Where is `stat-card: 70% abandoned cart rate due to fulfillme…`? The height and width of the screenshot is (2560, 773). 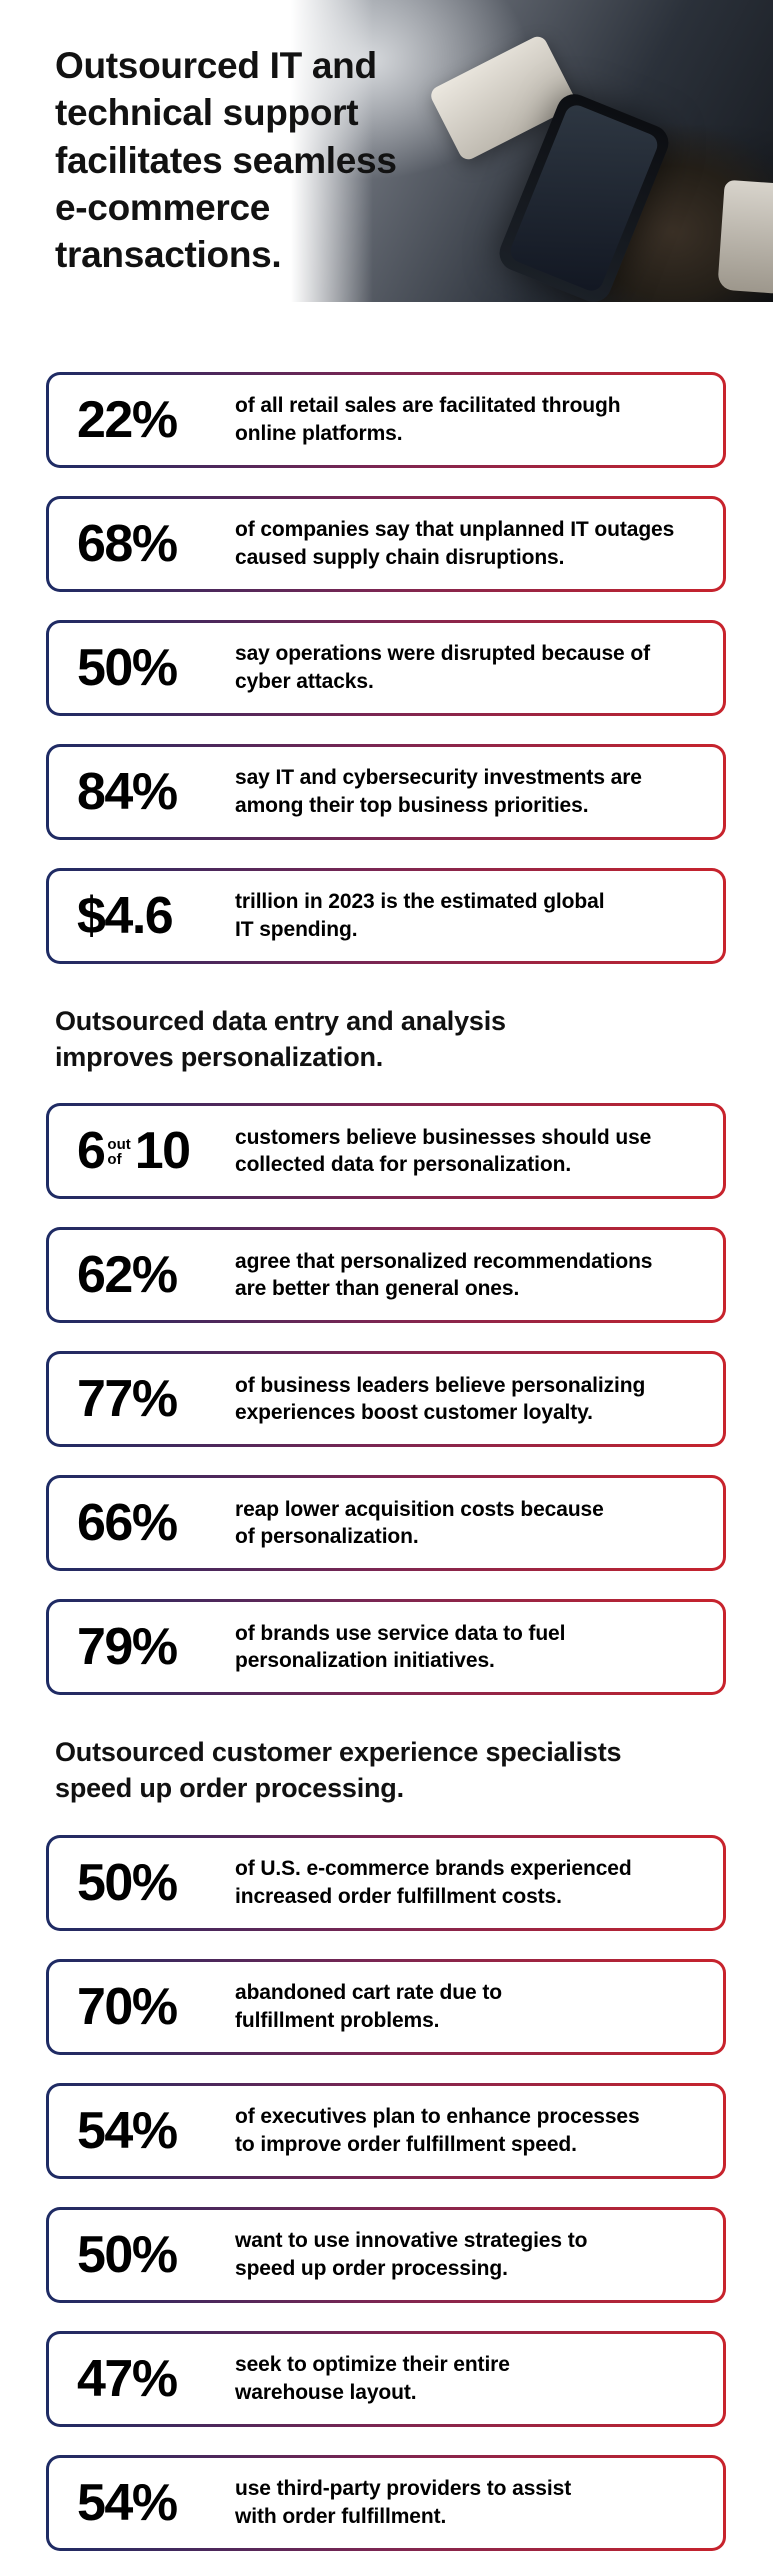
stat-card: 70% abandoned cart rate due to fulfillme… is located at coordinates (386, 2006).